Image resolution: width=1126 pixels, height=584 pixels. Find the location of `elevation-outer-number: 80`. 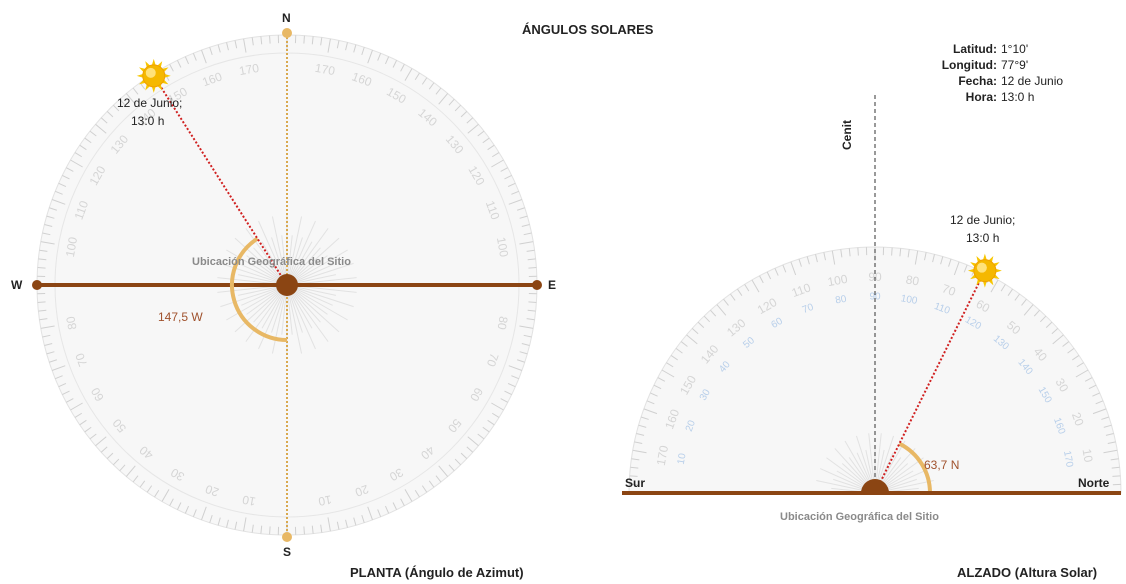

elevation-outer-number: 80 is located at coordinates (913, 280).